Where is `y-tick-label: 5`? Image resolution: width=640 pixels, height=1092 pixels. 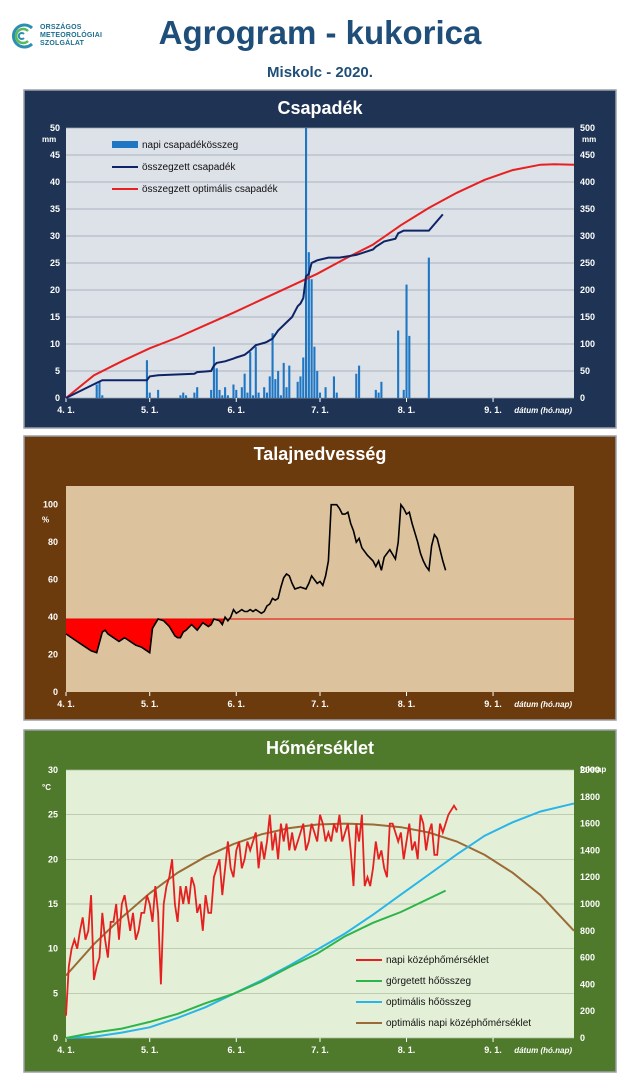 y-tick-label: 5 is located at coordinates (55, 993).